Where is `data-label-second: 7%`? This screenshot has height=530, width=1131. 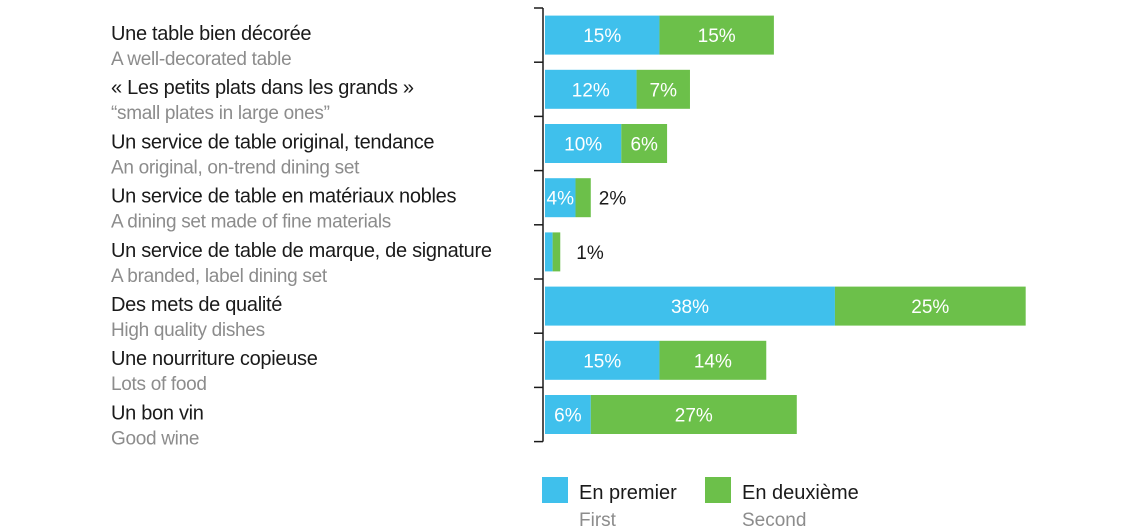
data-label-second: 7% is located at coordinates (664, 90).